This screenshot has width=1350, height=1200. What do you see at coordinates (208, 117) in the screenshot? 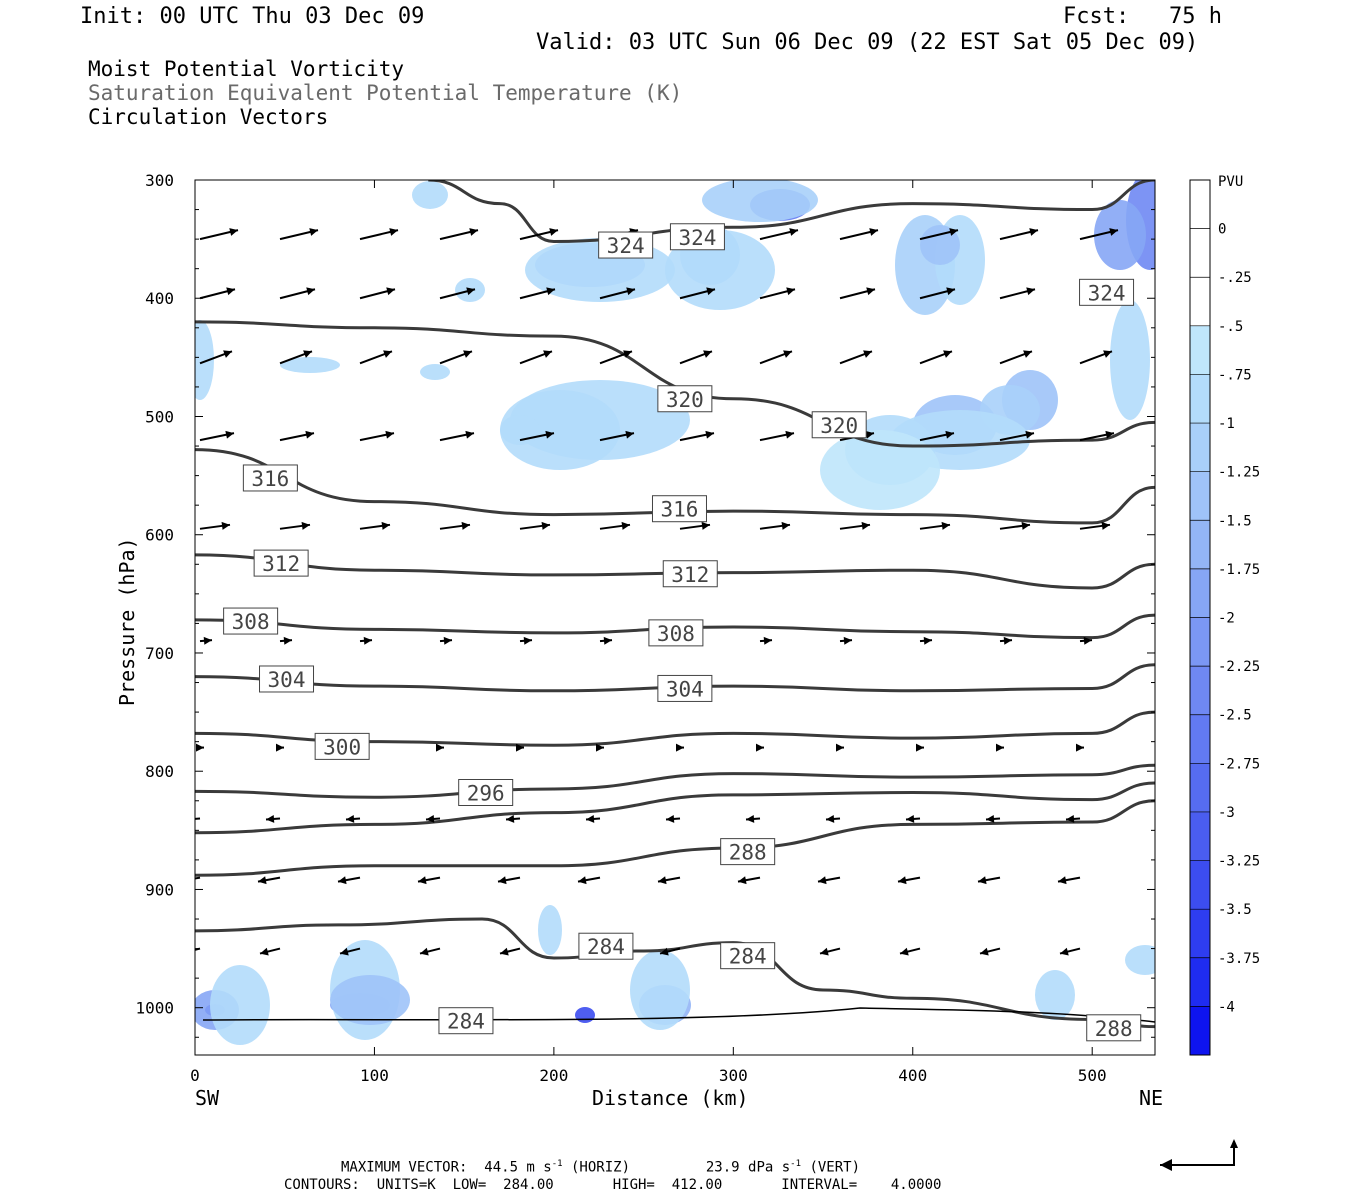
I see `field-title-vectors: Circulation Vectors` at bounding box center [208, 117].